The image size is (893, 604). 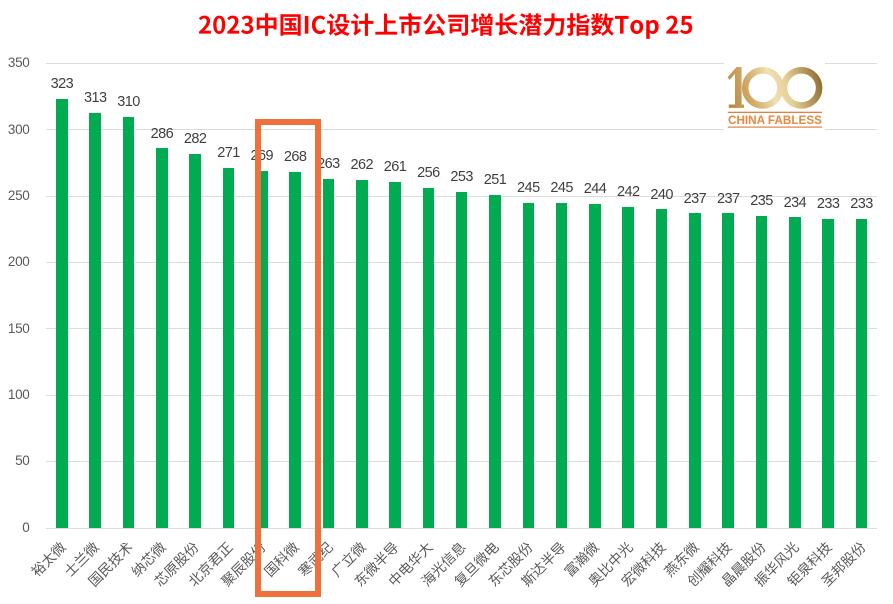 I want to click on svg-text: CHINA FABLESS, so click(x=775, y=121).